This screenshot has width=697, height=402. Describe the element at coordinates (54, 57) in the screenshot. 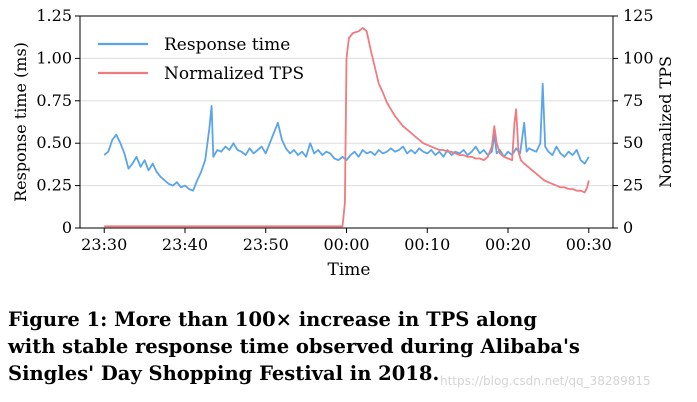

I see `y-tick-label-left: 1.00` at that location.